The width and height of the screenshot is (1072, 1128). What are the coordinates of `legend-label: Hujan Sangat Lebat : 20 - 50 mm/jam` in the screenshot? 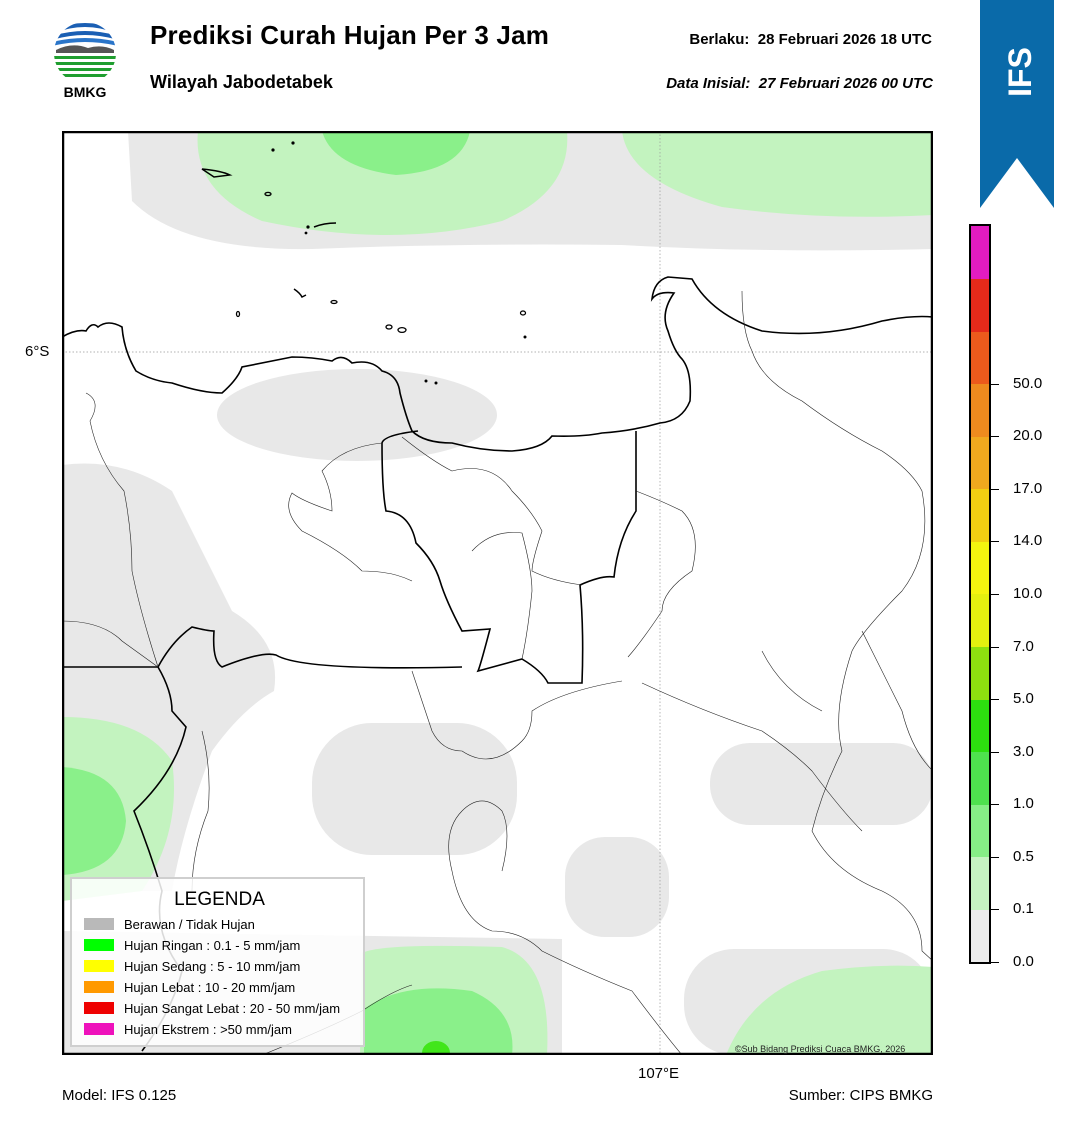 It's located at (232, 1008).